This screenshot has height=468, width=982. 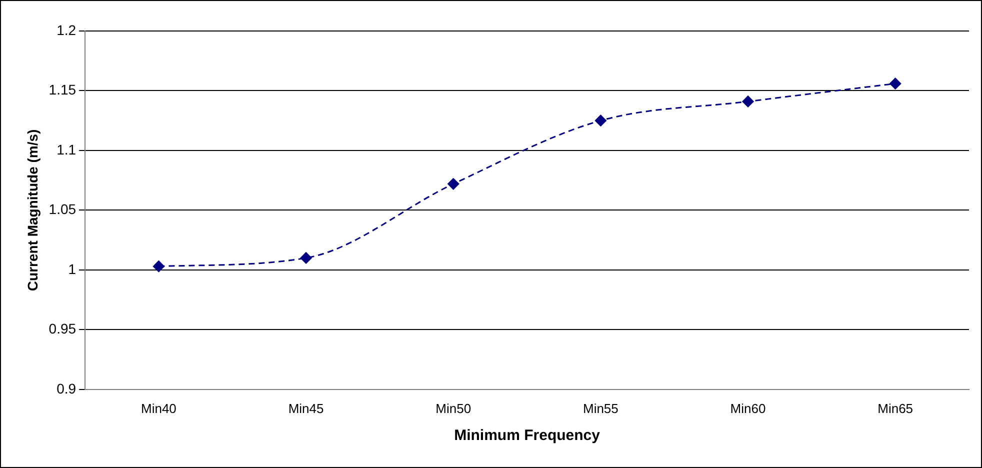 What do you see at coordinates (32, 210) in the screenshot?
I see `y-axis-title: Current Magnitude (m/s)` at bounding box center [32, 210].